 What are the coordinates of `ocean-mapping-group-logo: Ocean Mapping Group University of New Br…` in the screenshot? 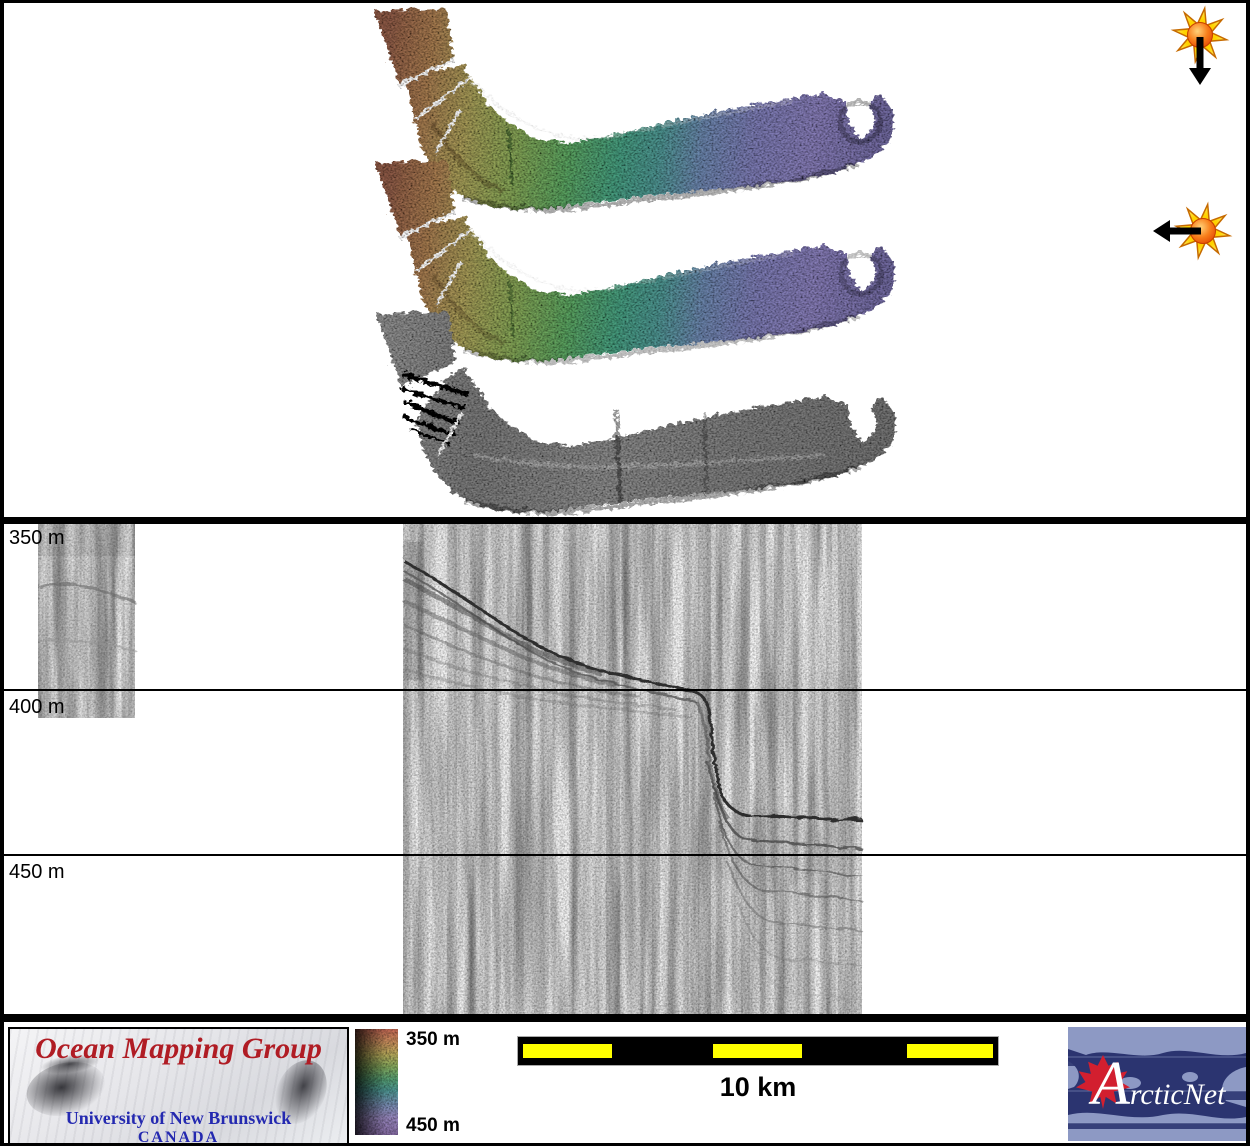 It's located at (178, 1086).